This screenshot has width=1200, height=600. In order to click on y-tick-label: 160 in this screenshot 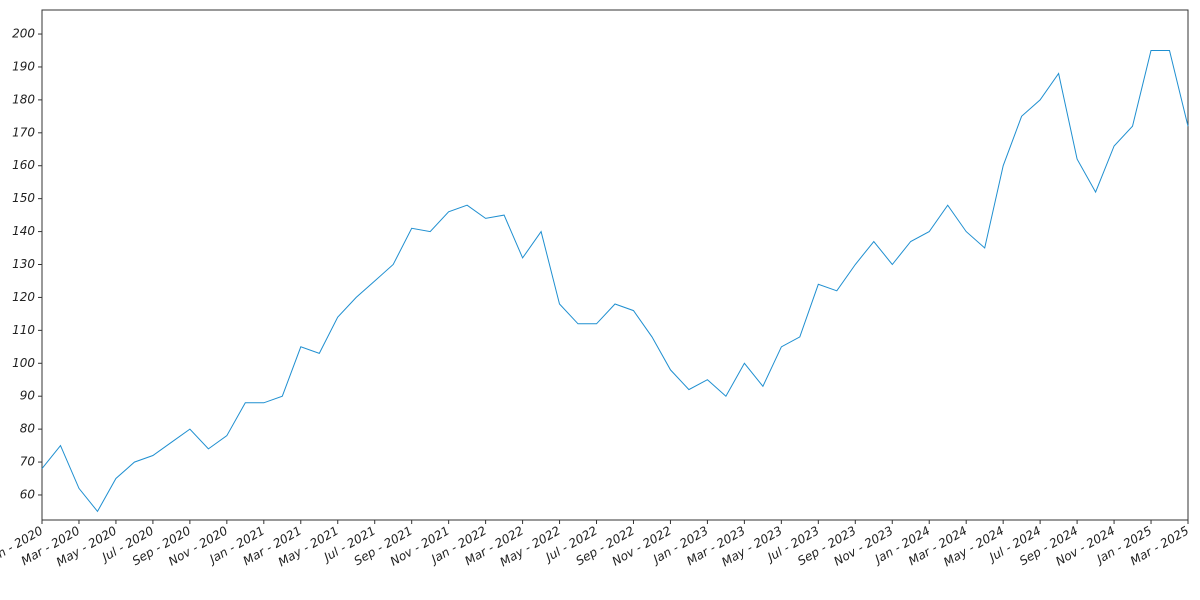, I will do `click(23, 165)`.